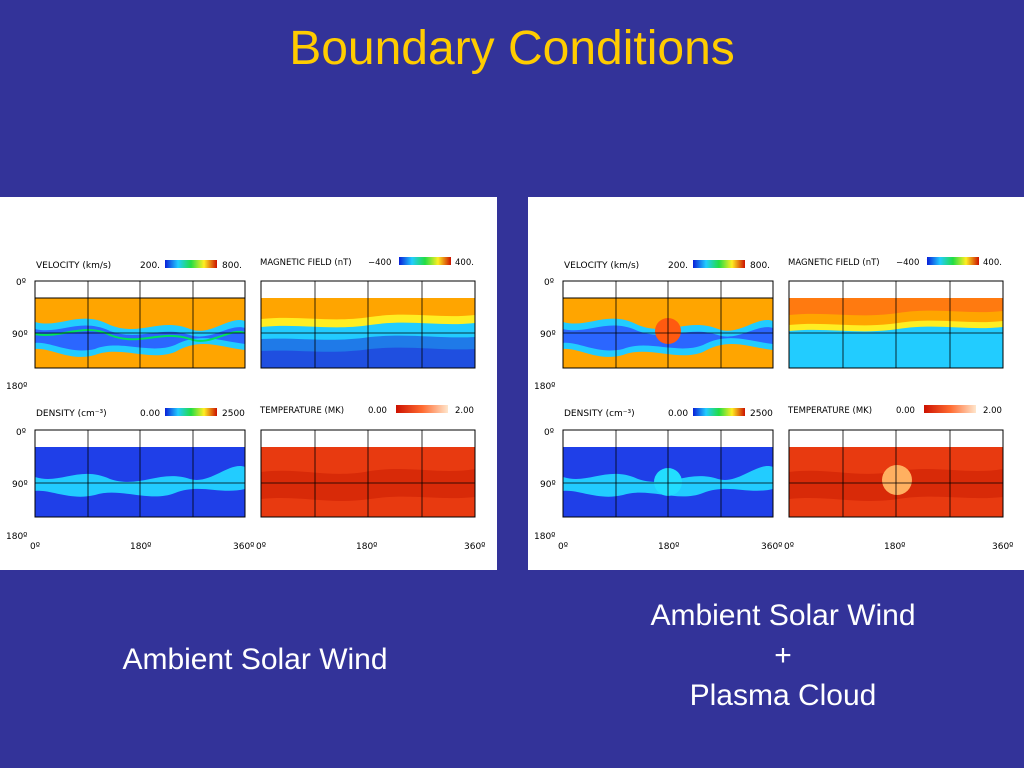 This screenshot has height=768, width=1024. I want to click on slide-title: Boundary Conditions, so click(512, 48).